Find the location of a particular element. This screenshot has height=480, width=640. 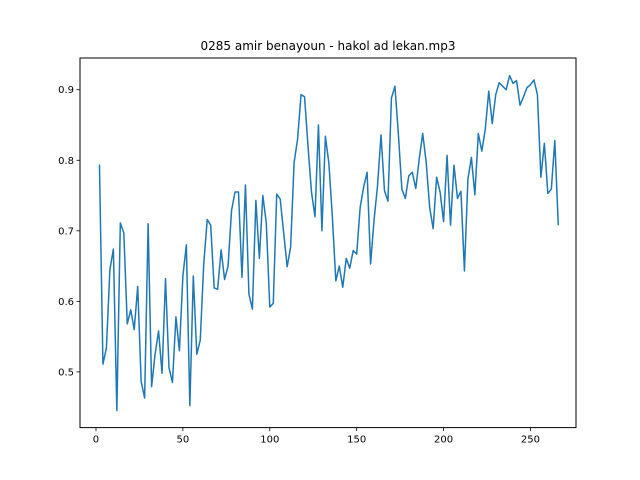

x-tick-label: 50 is located at coordinates (183, 440).